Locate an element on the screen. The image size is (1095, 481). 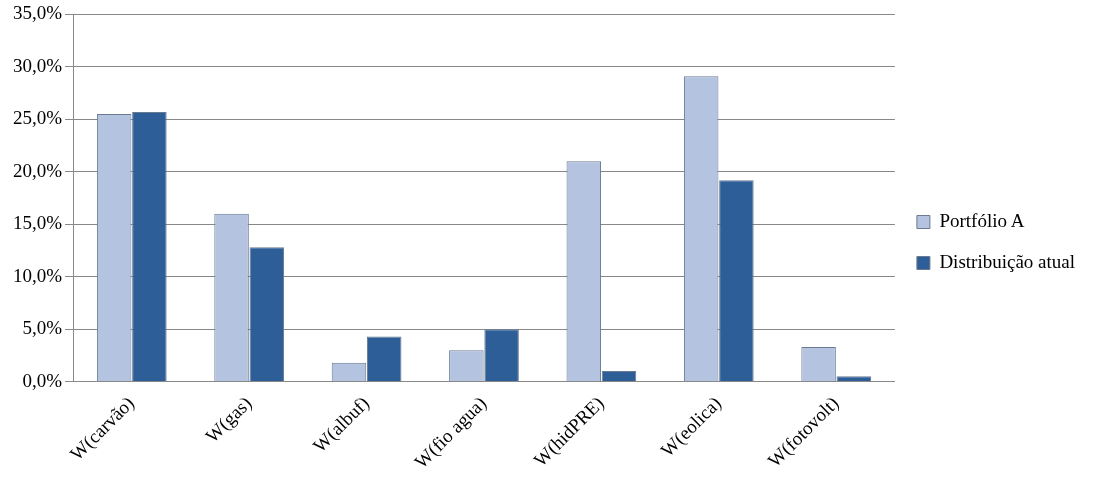
y-tick-label: 0,0% is located at coordinates (42, 380).